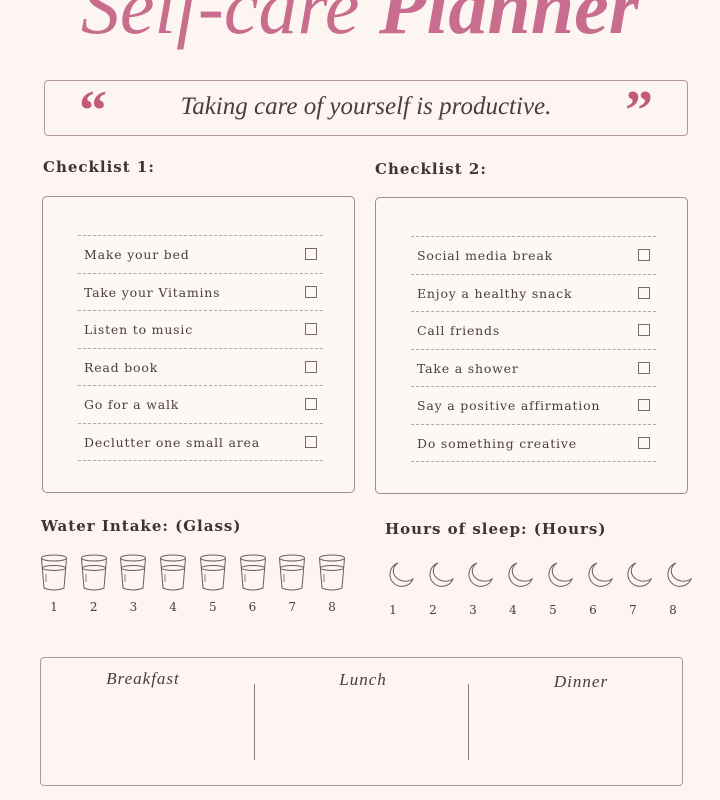  I want to click on quote-text: Taking care of yourself is productive., so click(366, 106).